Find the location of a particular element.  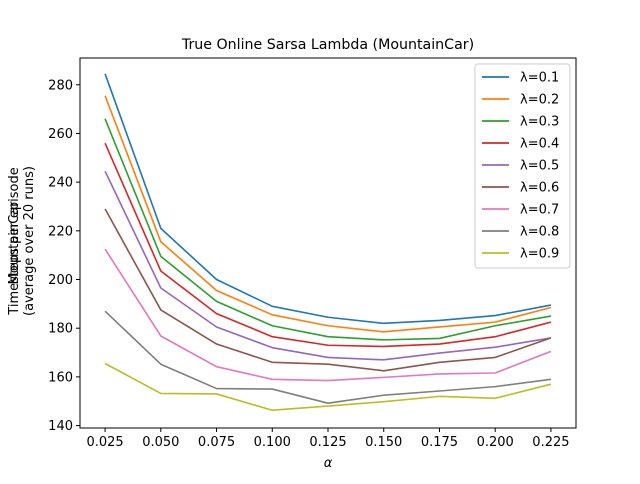

y-axis-label-line-2: (average over 20 runs) is located at coordinates (29, 241).